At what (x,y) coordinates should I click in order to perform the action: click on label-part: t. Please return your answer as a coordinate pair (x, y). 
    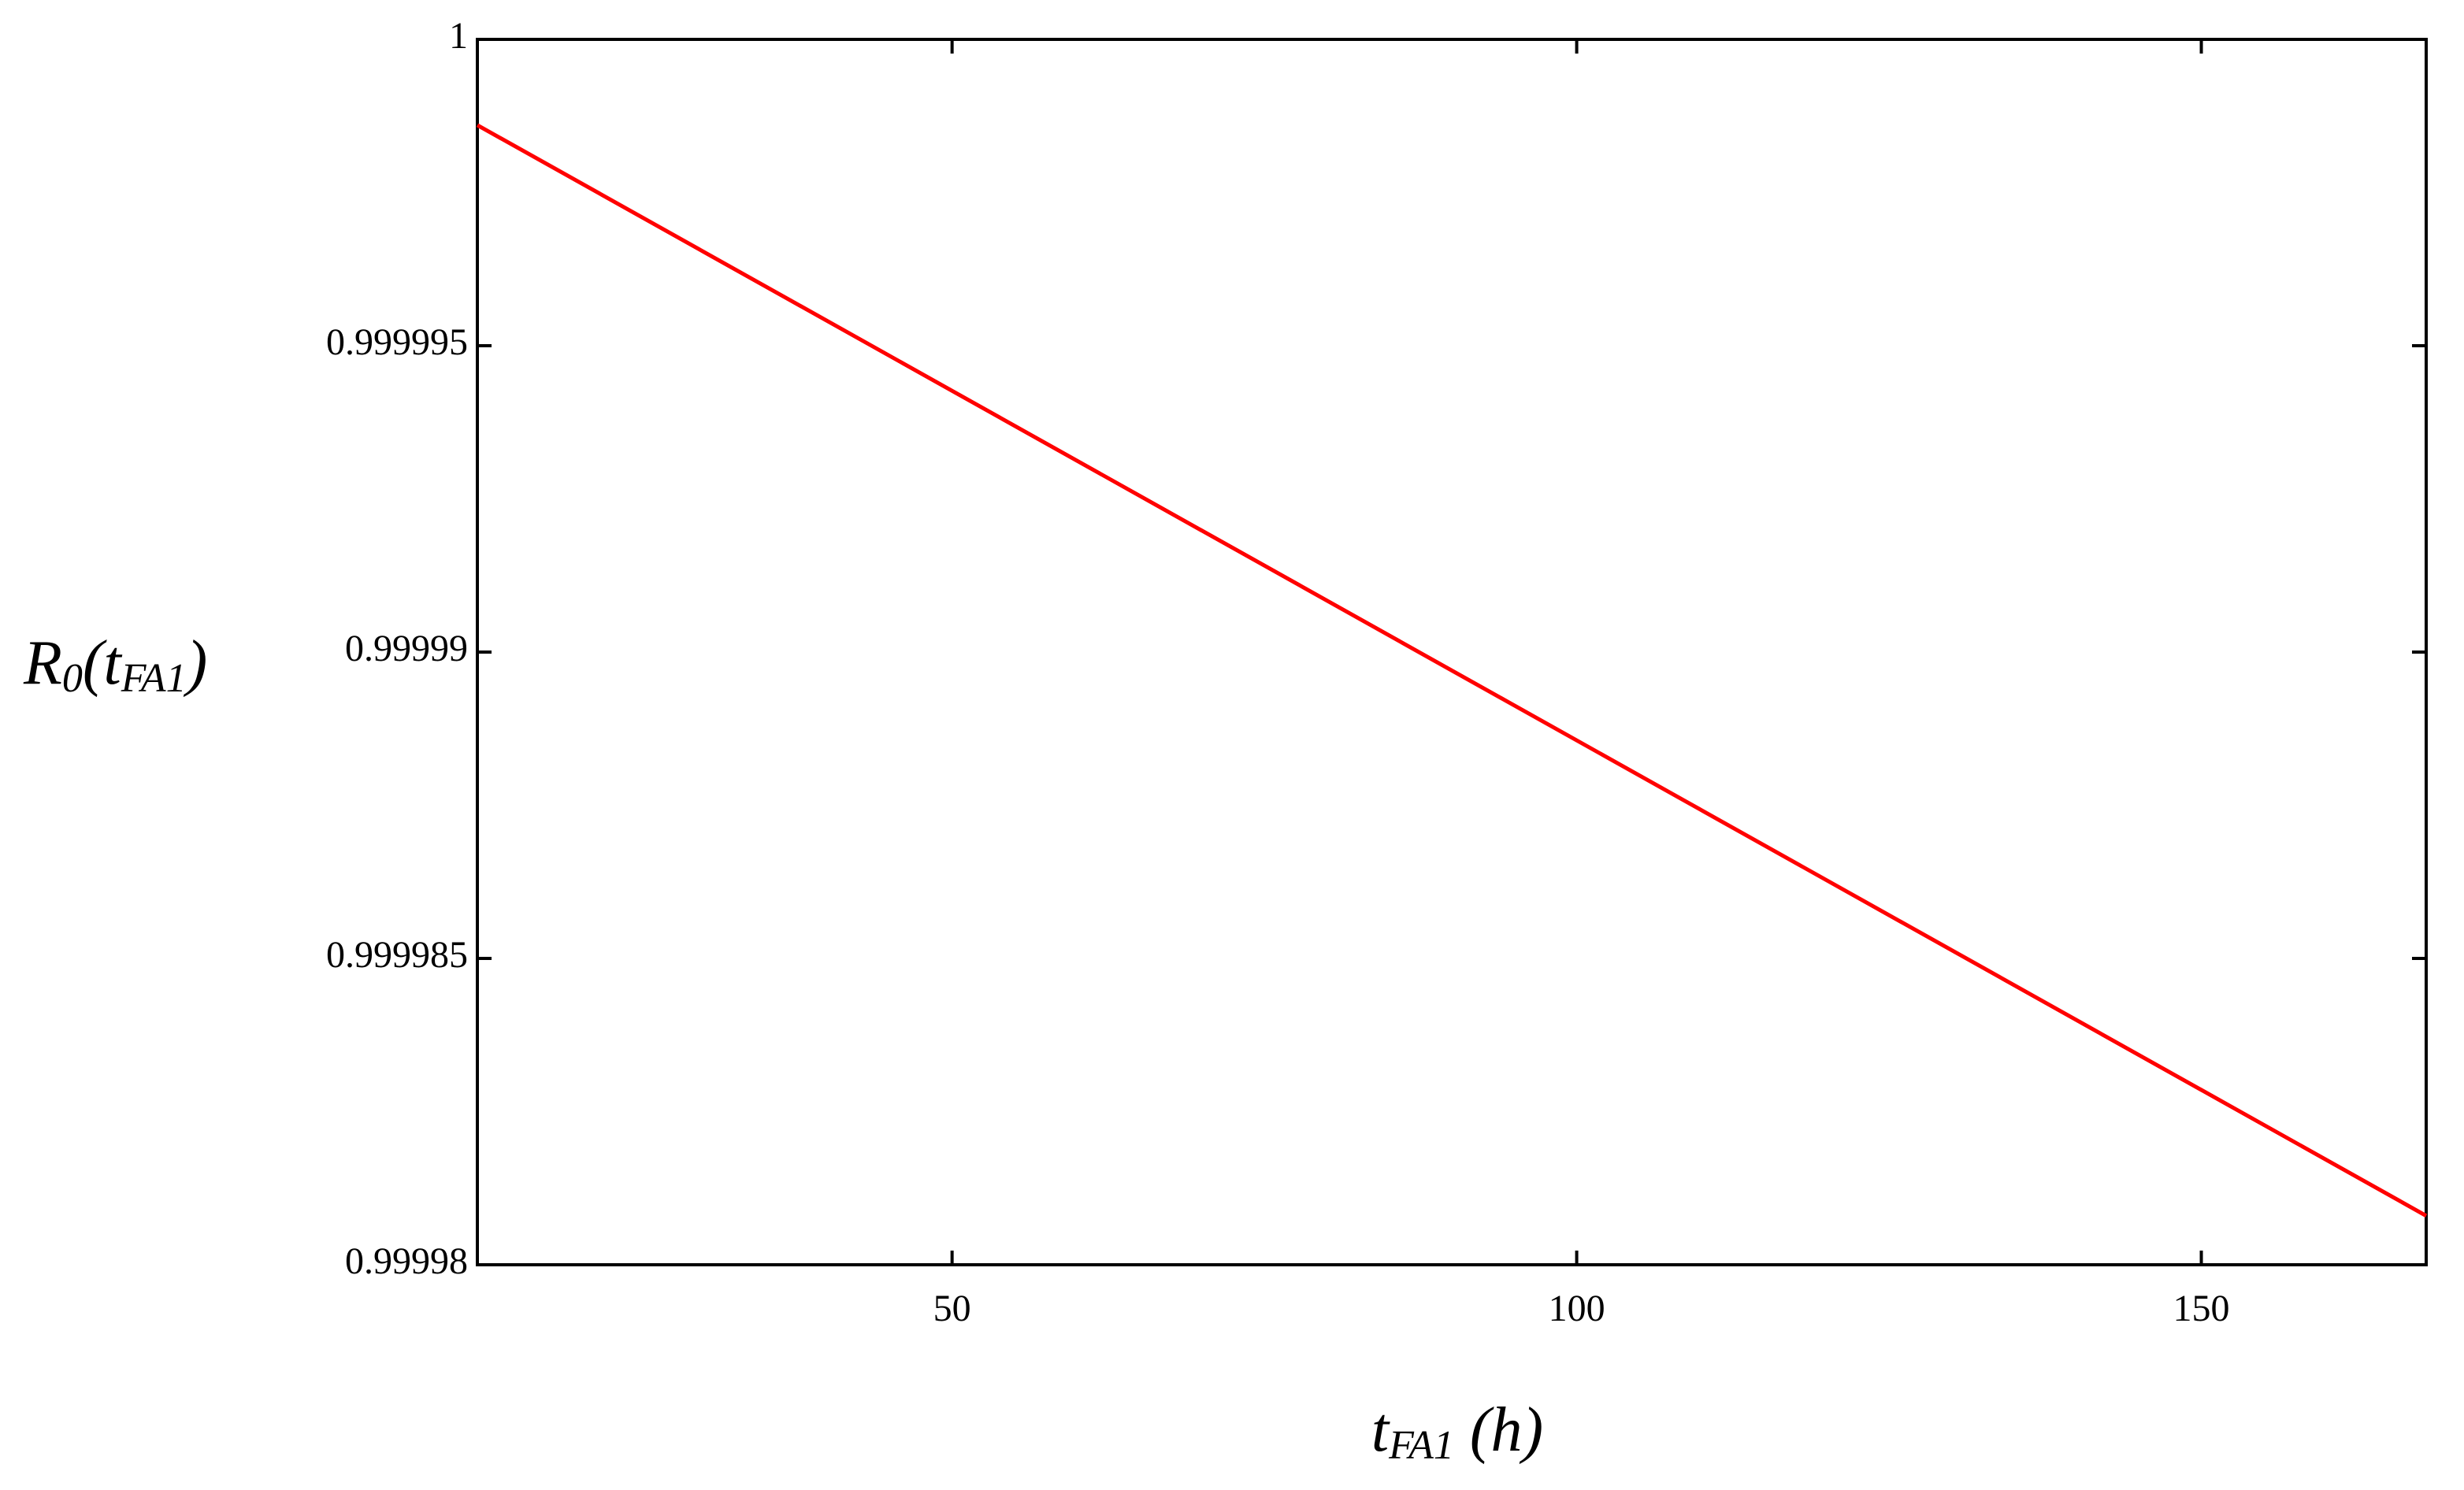
    Looking at the image, I should click on (1380, 1430).